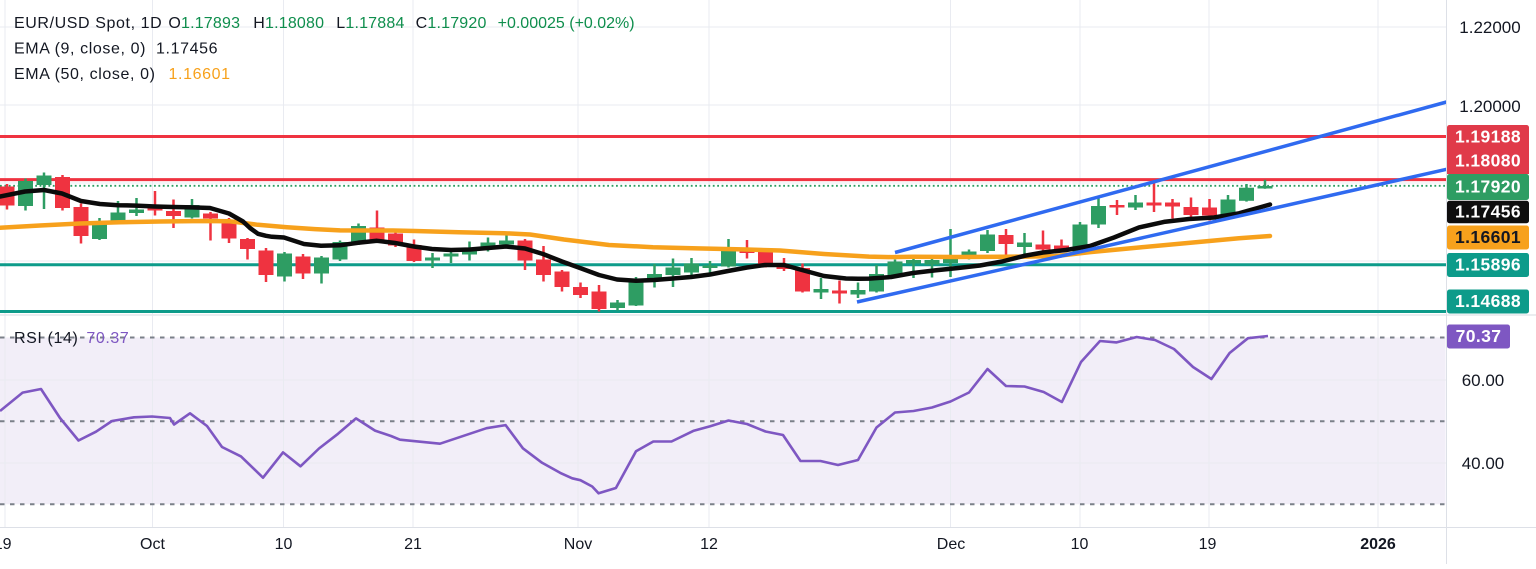 The image size is (1536, 569). Describe the element at coordinates (1488, 137) in the screenshot. I see `svg-text: 1.19188` at that location.